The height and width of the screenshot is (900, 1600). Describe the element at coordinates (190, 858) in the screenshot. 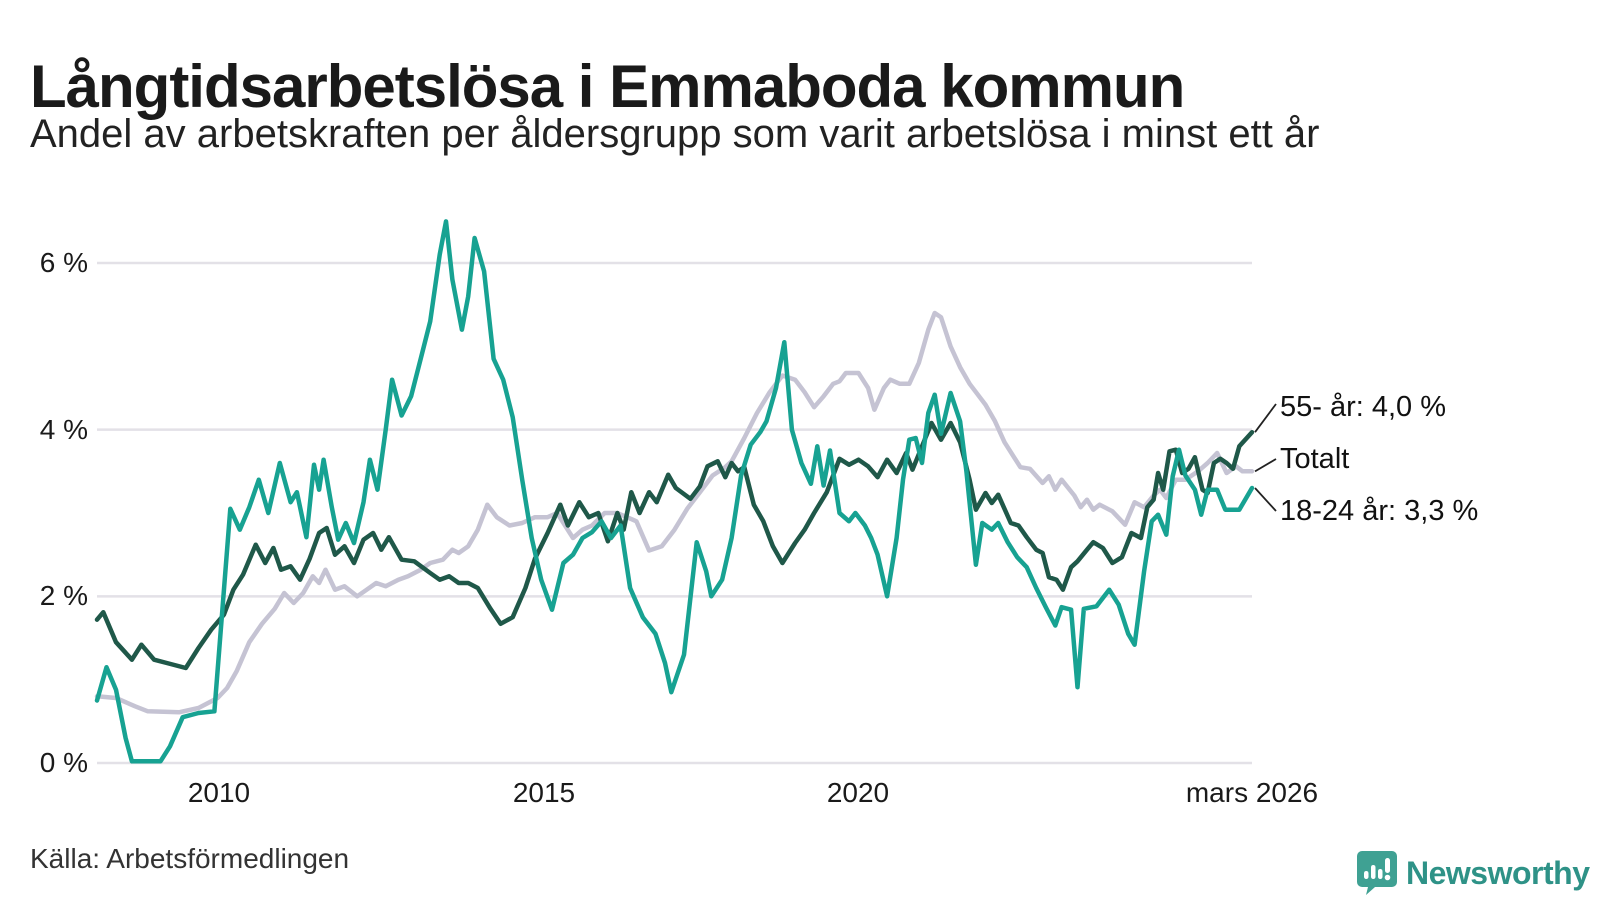

I see `source-note: Källa: Arbetsförmedlingen` at that location.